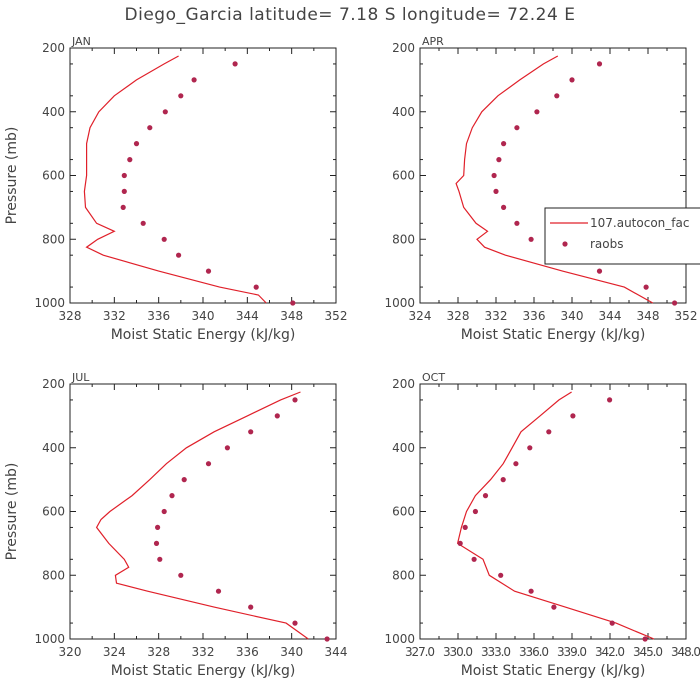 Image resolution: width=700 pixels, height=700 pixels. What do you see at coordinates (433, 41) in the screenshot?
I see `panel-label: APR` at bounding box center [433, 41].